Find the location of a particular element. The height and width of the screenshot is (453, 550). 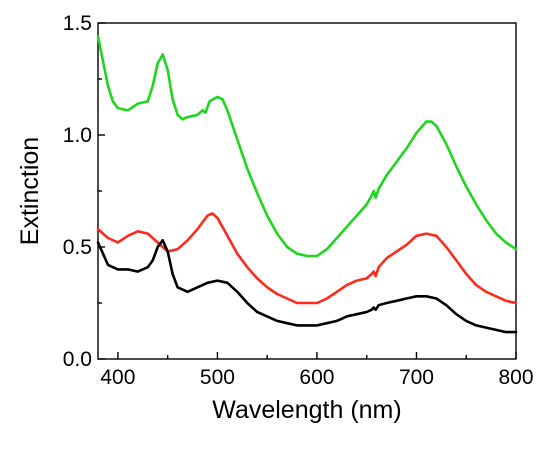

x-tick-label: 600 is located at coordinates (316, 377).